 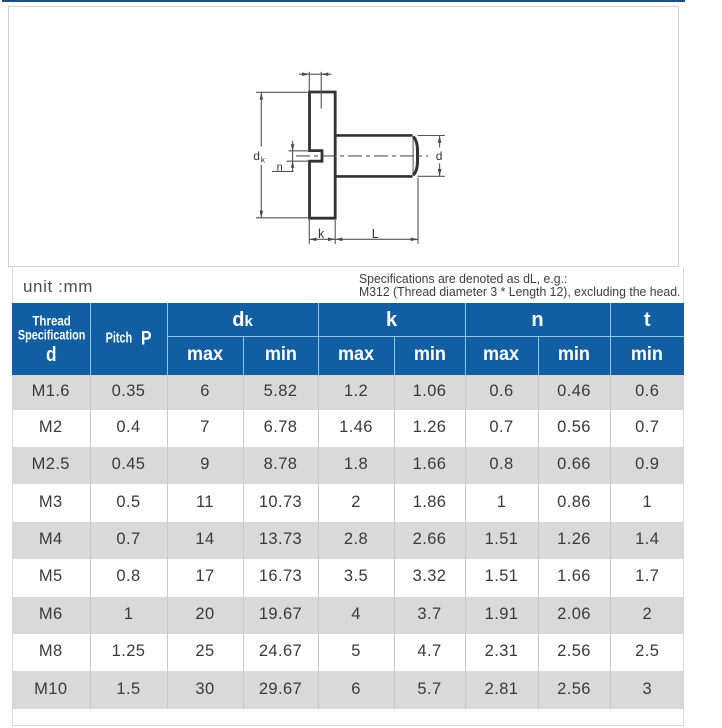 What do you see at coordinates (280, 167) in the screenshot?
I see `svg-text: n` at bounding box center [280, 167].